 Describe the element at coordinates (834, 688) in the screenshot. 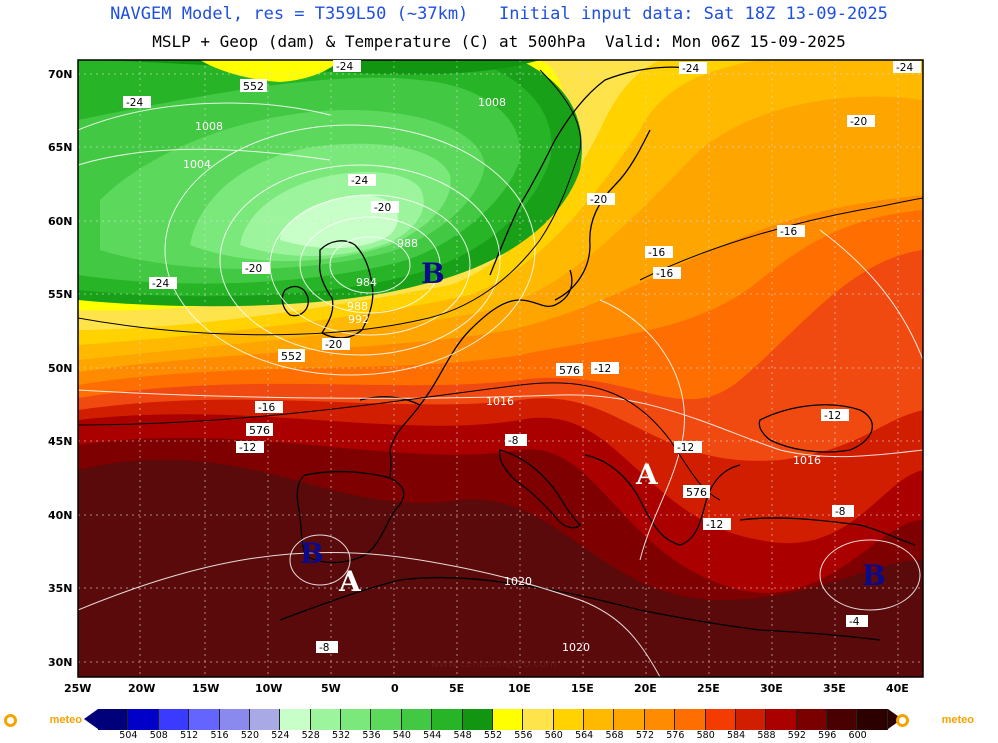

I see `lon-label: 35E` at that location.